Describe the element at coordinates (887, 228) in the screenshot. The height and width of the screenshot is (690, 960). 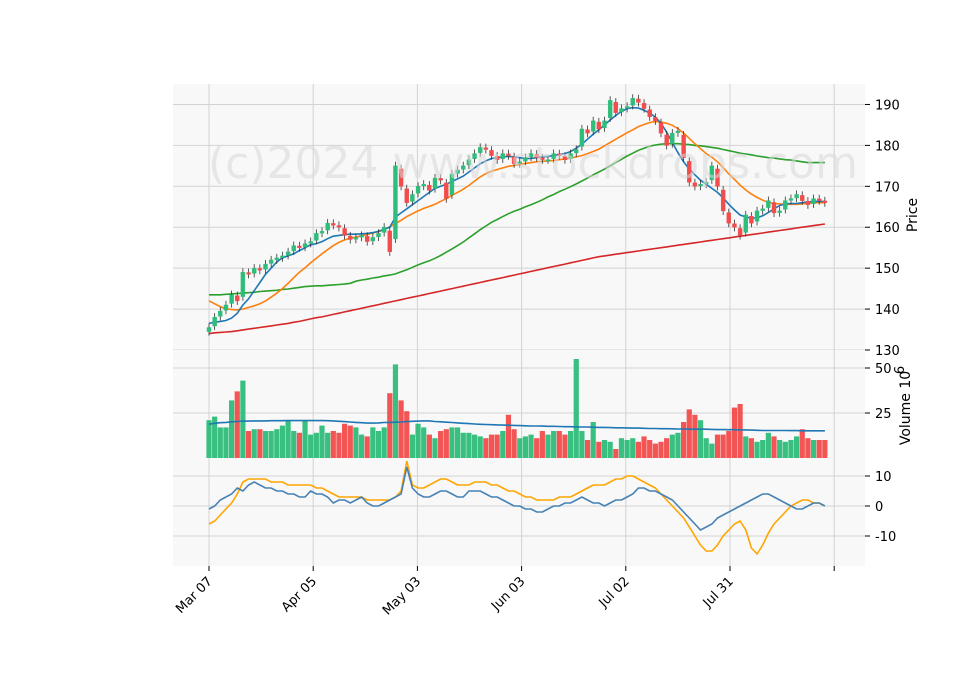
I see `y-tick-label: 160` at that location.